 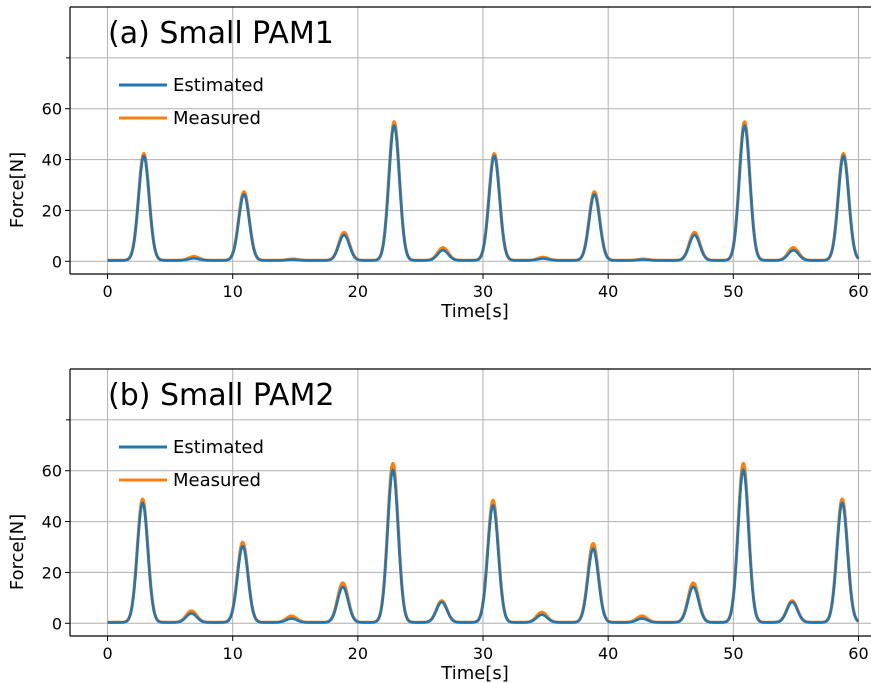 What do you see at coordinates (221, 33) in the screenshot?
I see `panel-title: (a) Small PAM1` at bounding box center [221, 33].